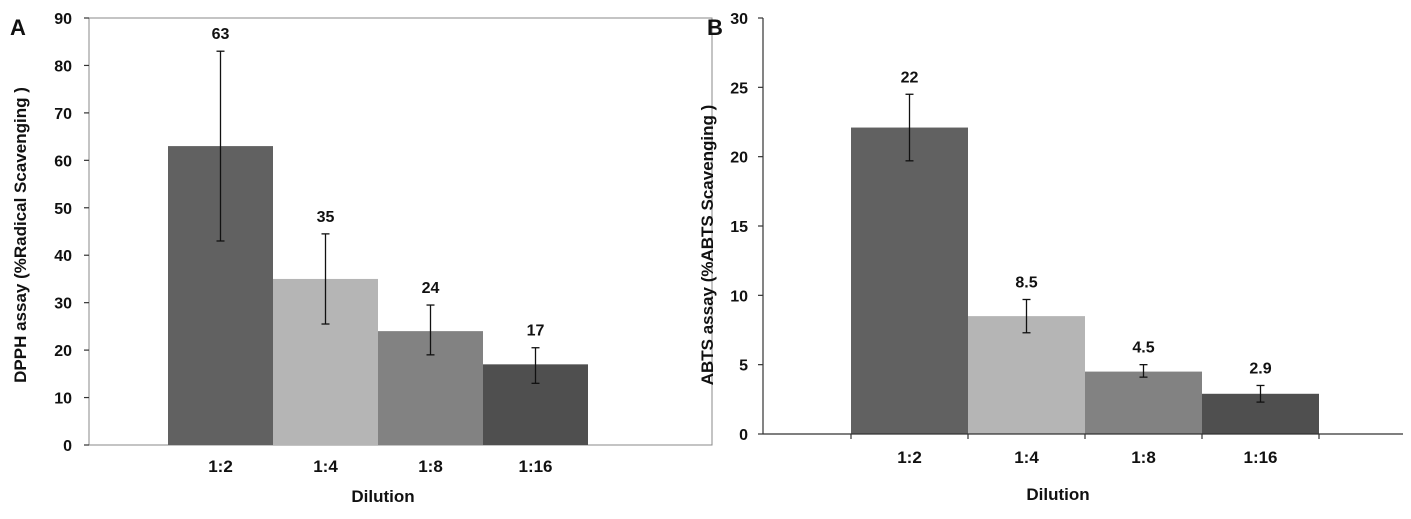 This screenshot has width=1411, height=519. I want to click on panel-b-y-tick-label: 0, so click(743, 435).